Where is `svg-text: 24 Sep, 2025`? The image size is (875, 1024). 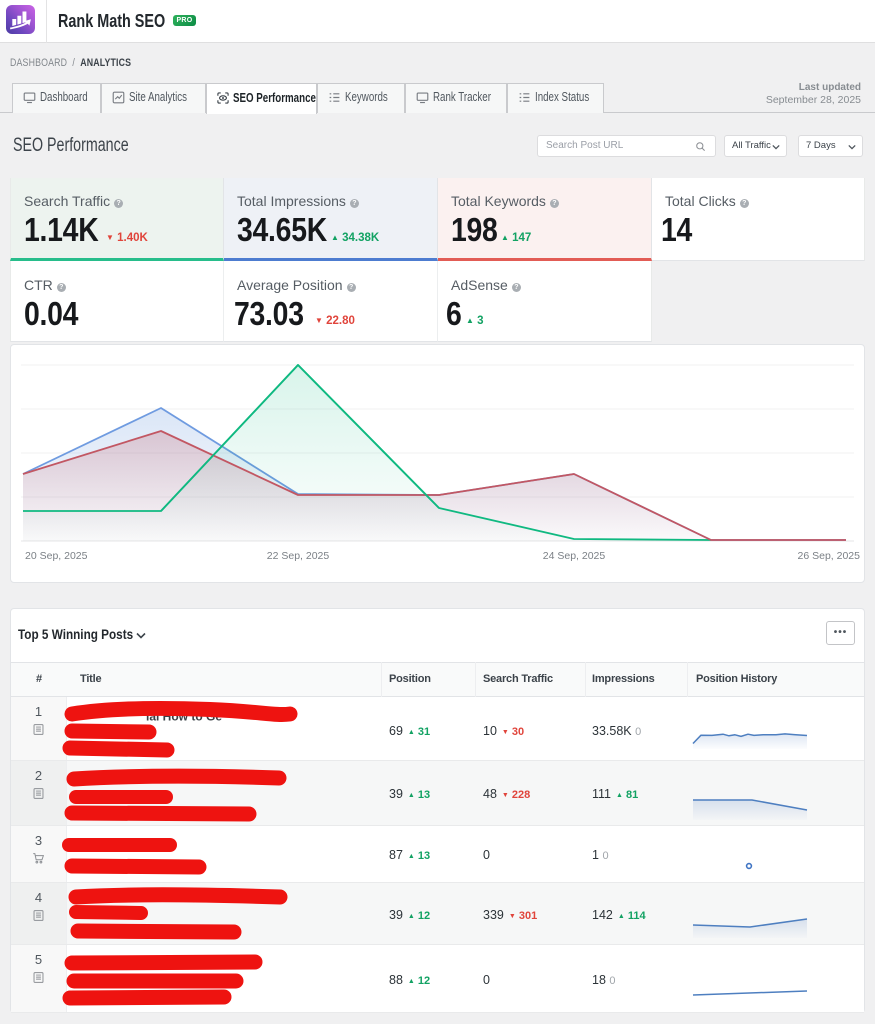
svg-text: 24 Sep, 2025 is located at coordinates (574, 556).